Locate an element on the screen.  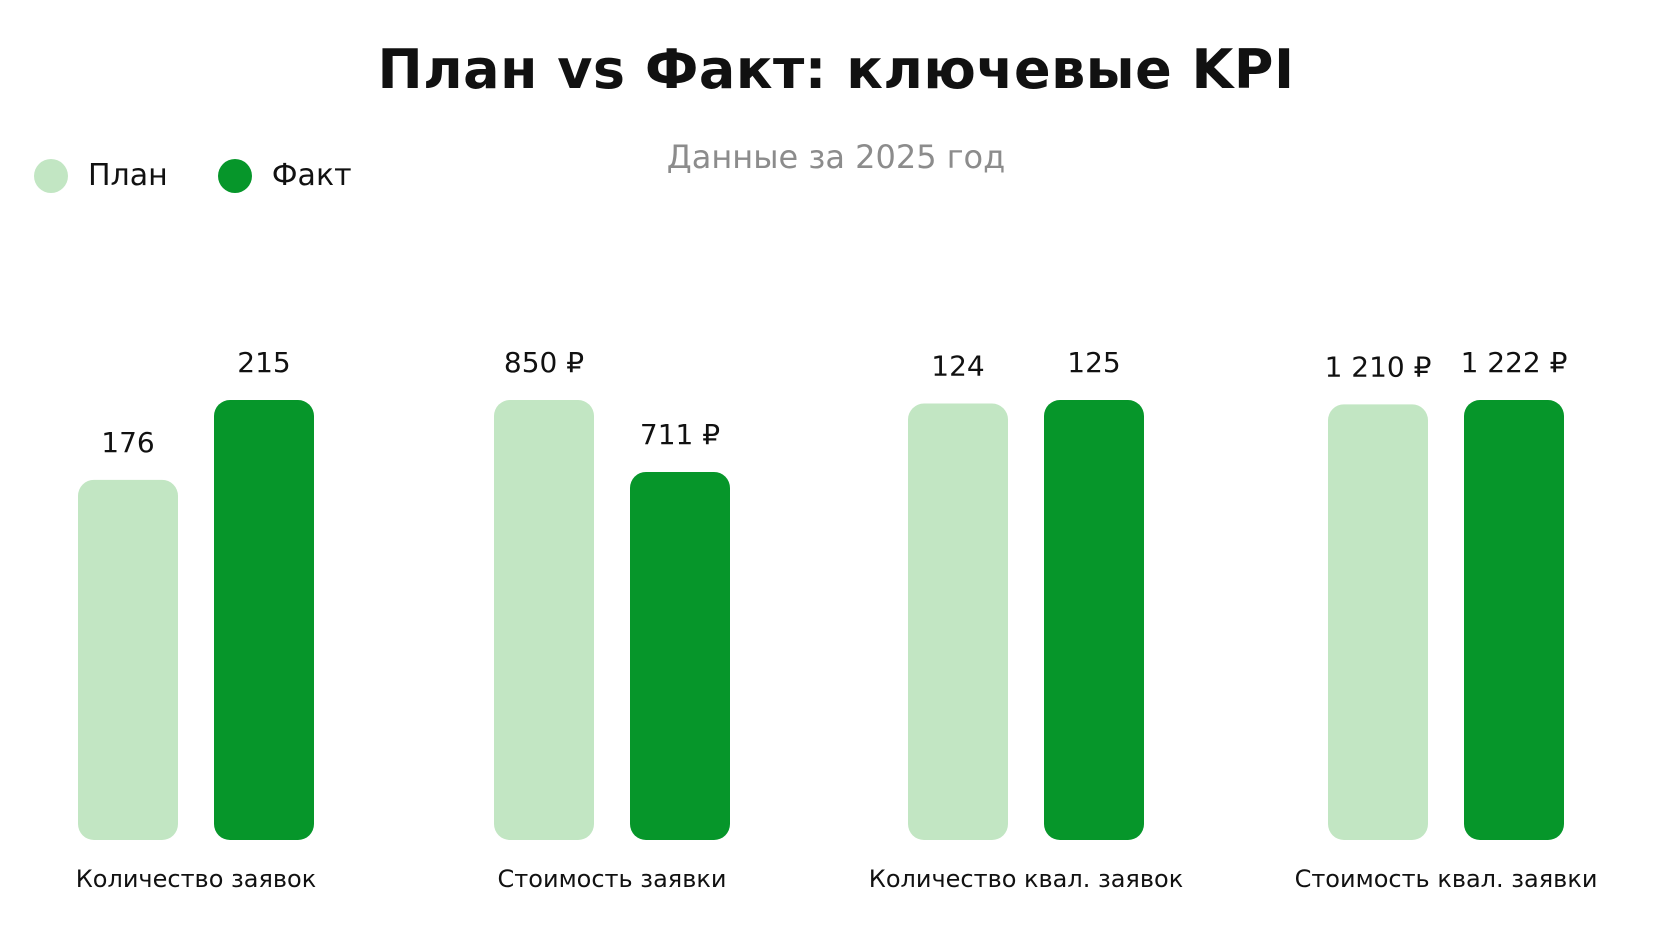
category-label-2: Стоимость заявки is located at coordinates (612, 879).